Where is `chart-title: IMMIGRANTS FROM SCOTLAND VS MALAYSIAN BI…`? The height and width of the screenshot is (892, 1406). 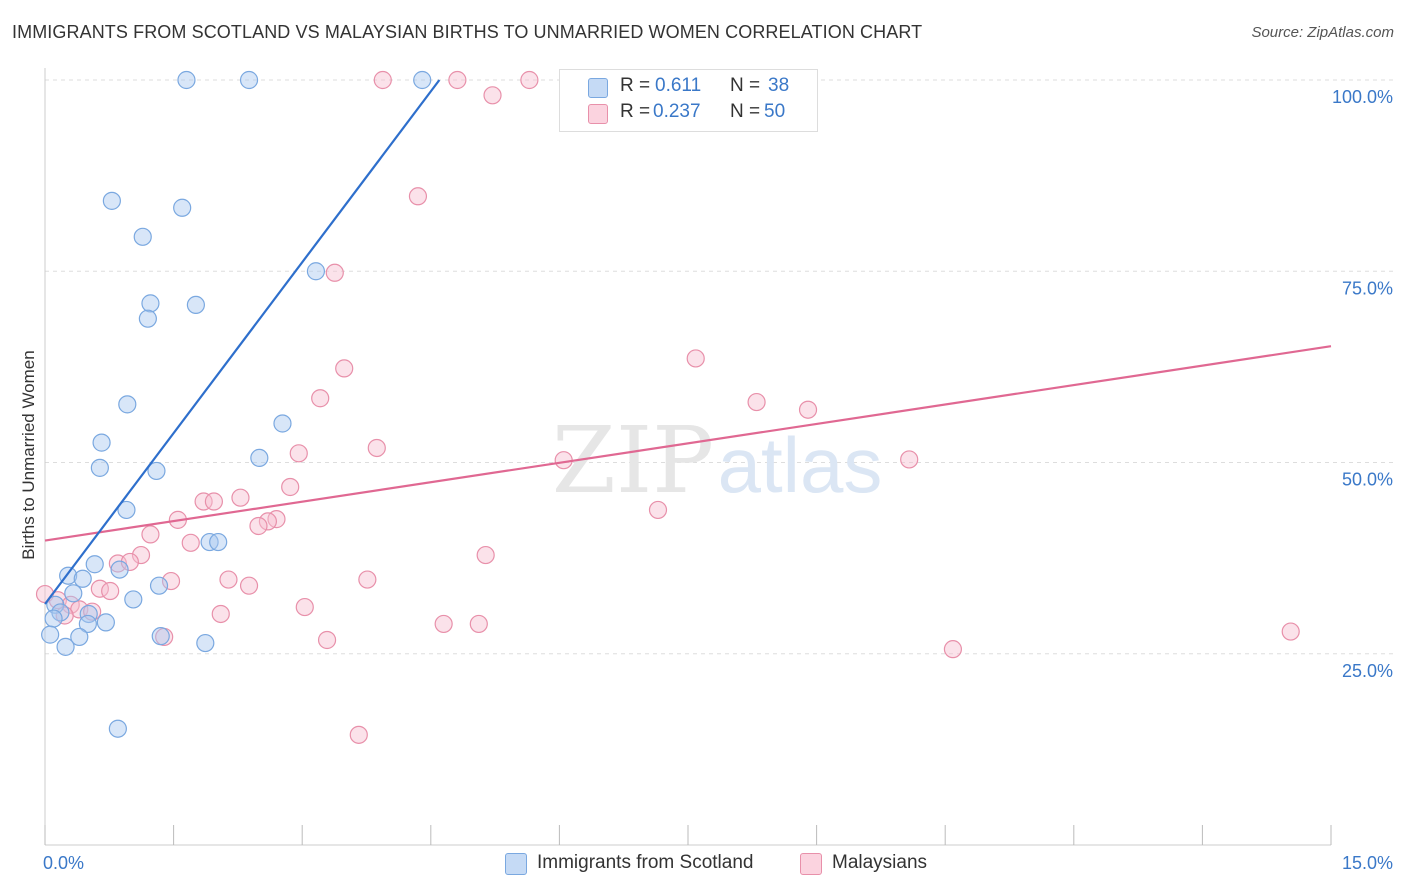 chart-title: IMMIGRANTS FROM SCOTLAND VS MALAYSIAN BI… is located at coordinates (467, 32).